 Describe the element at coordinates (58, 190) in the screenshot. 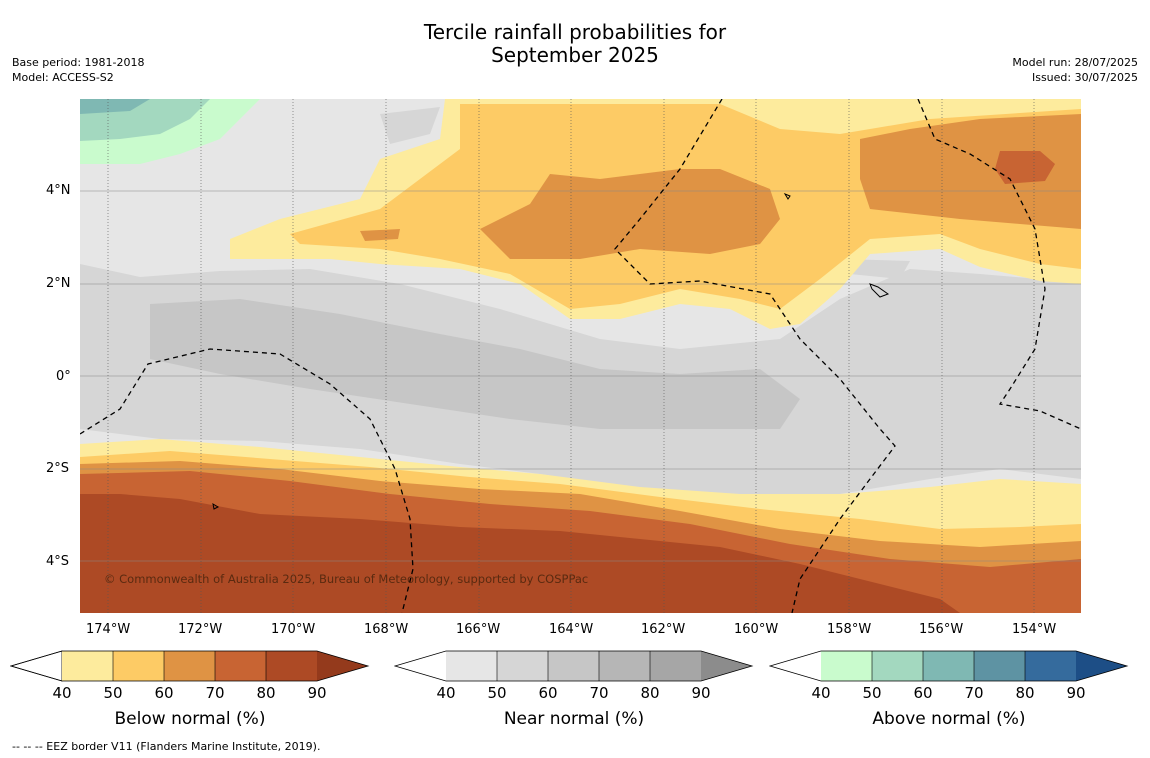

I see `lat-label-4n: 4°N` at that location.